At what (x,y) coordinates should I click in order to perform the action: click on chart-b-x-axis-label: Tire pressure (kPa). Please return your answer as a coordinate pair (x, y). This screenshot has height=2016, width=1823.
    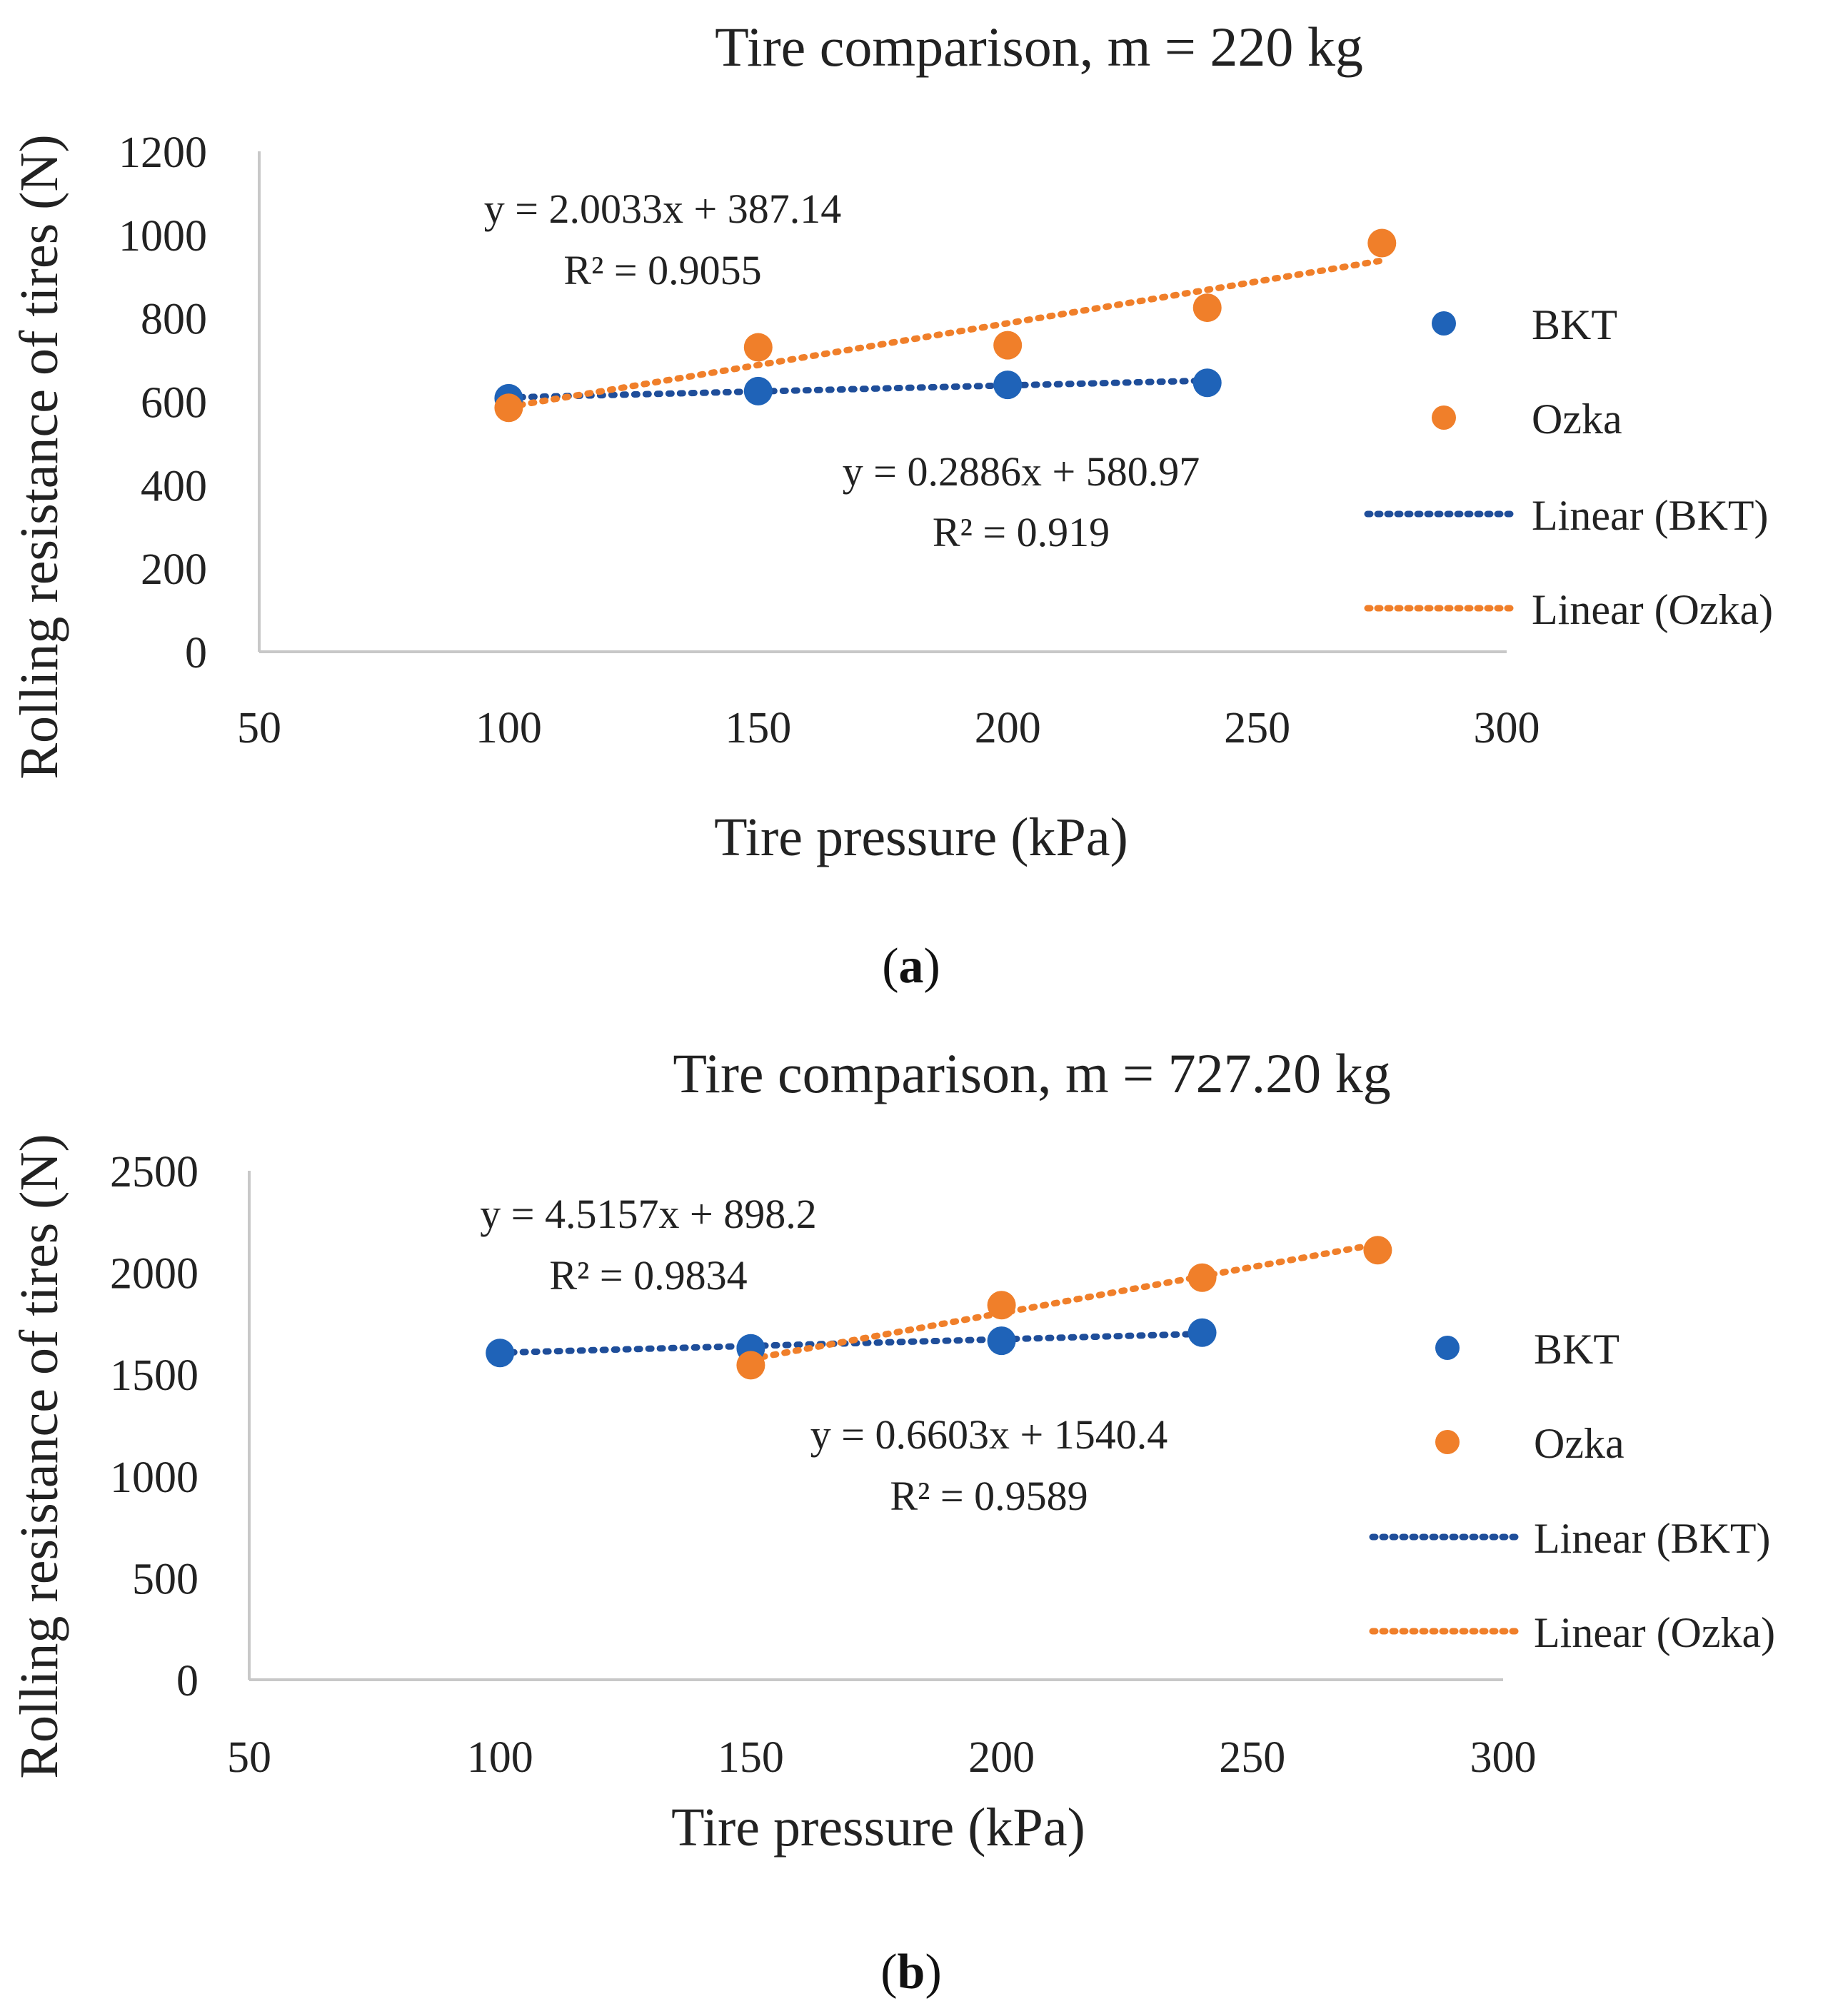
    Looking at the image, I should click on (878, 1828).